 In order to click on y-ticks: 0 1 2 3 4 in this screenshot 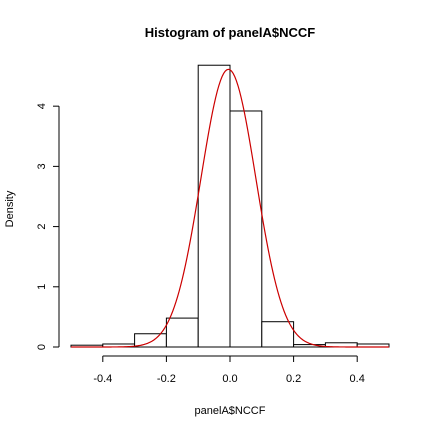, I will do `click(47, 226)`.